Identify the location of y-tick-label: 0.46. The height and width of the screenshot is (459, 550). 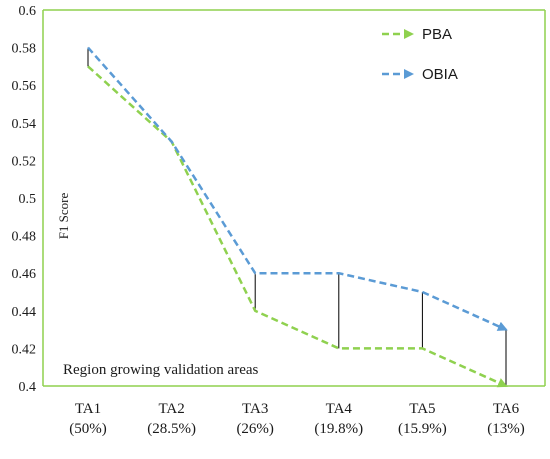
(24, 274).